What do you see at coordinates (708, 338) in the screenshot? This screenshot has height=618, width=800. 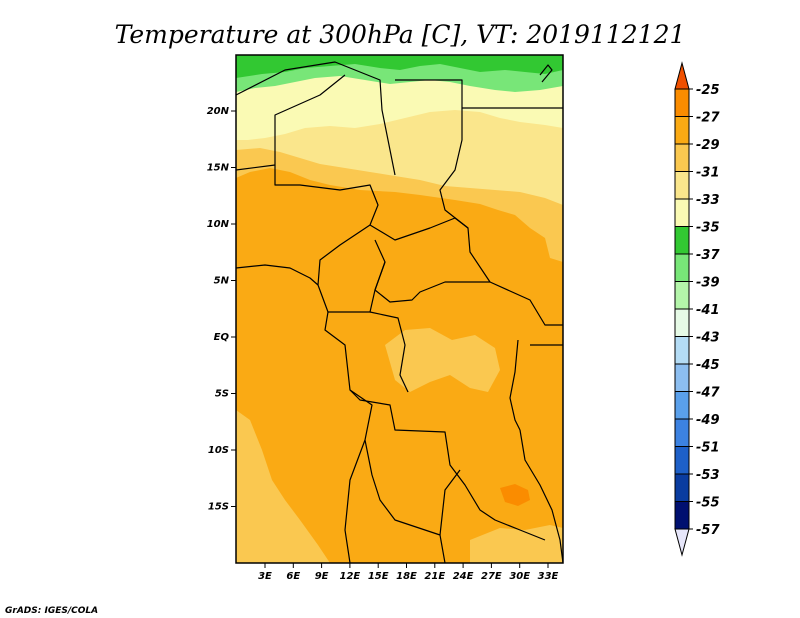 I see `colorbar-label: -43` at bounding box center [708, 338].